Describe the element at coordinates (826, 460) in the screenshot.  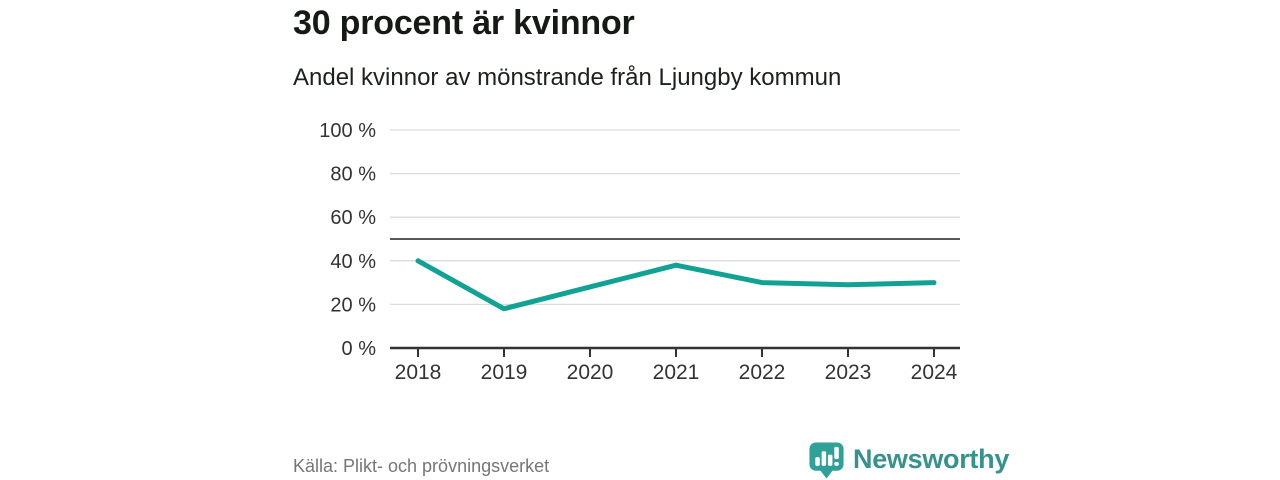
I see `newsworthy-icon` at that location.